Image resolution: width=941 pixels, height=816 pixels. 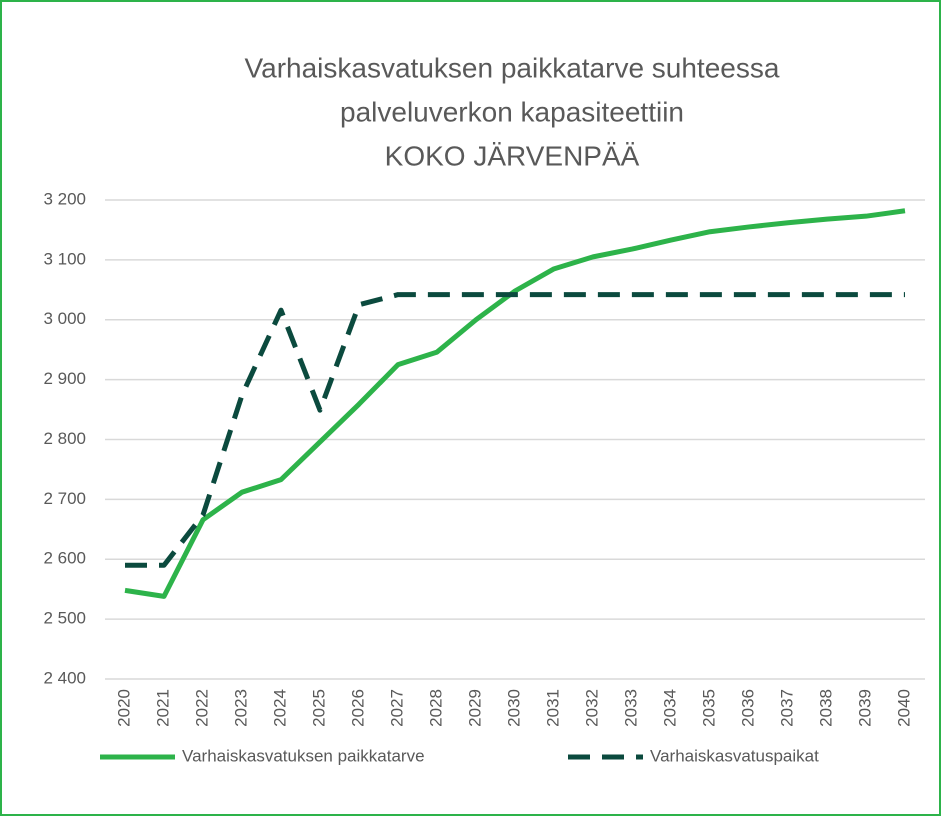 What do you see at coordinates (64, 498) in the screenshot?
I see `y-tick-label: 2 700` at bounding box center [64, 498].